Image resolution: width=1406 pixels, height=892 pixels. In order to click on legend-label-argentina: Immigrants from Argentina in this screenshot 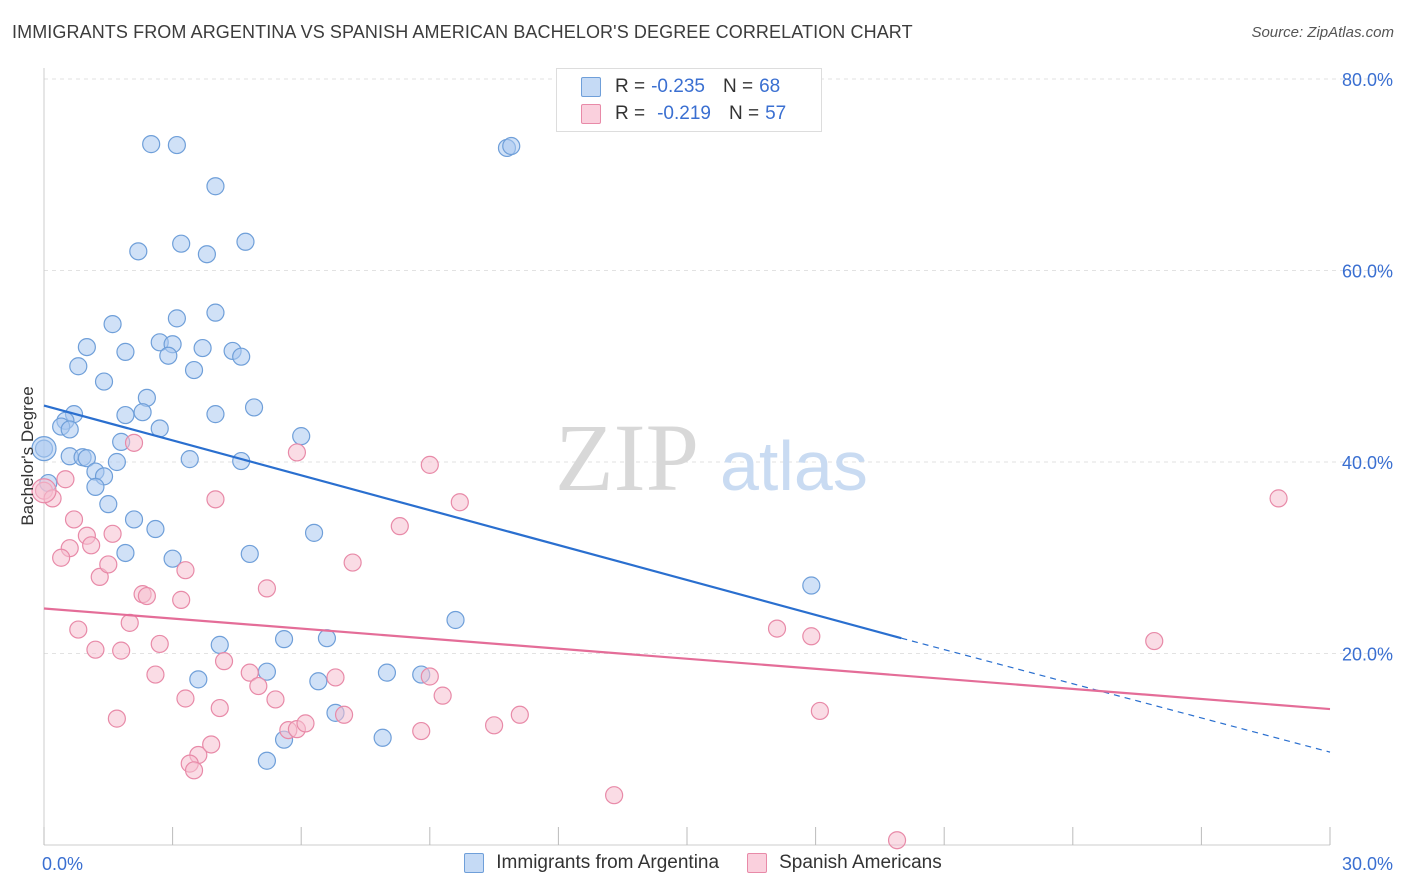, I will do `click(608, 862)`.